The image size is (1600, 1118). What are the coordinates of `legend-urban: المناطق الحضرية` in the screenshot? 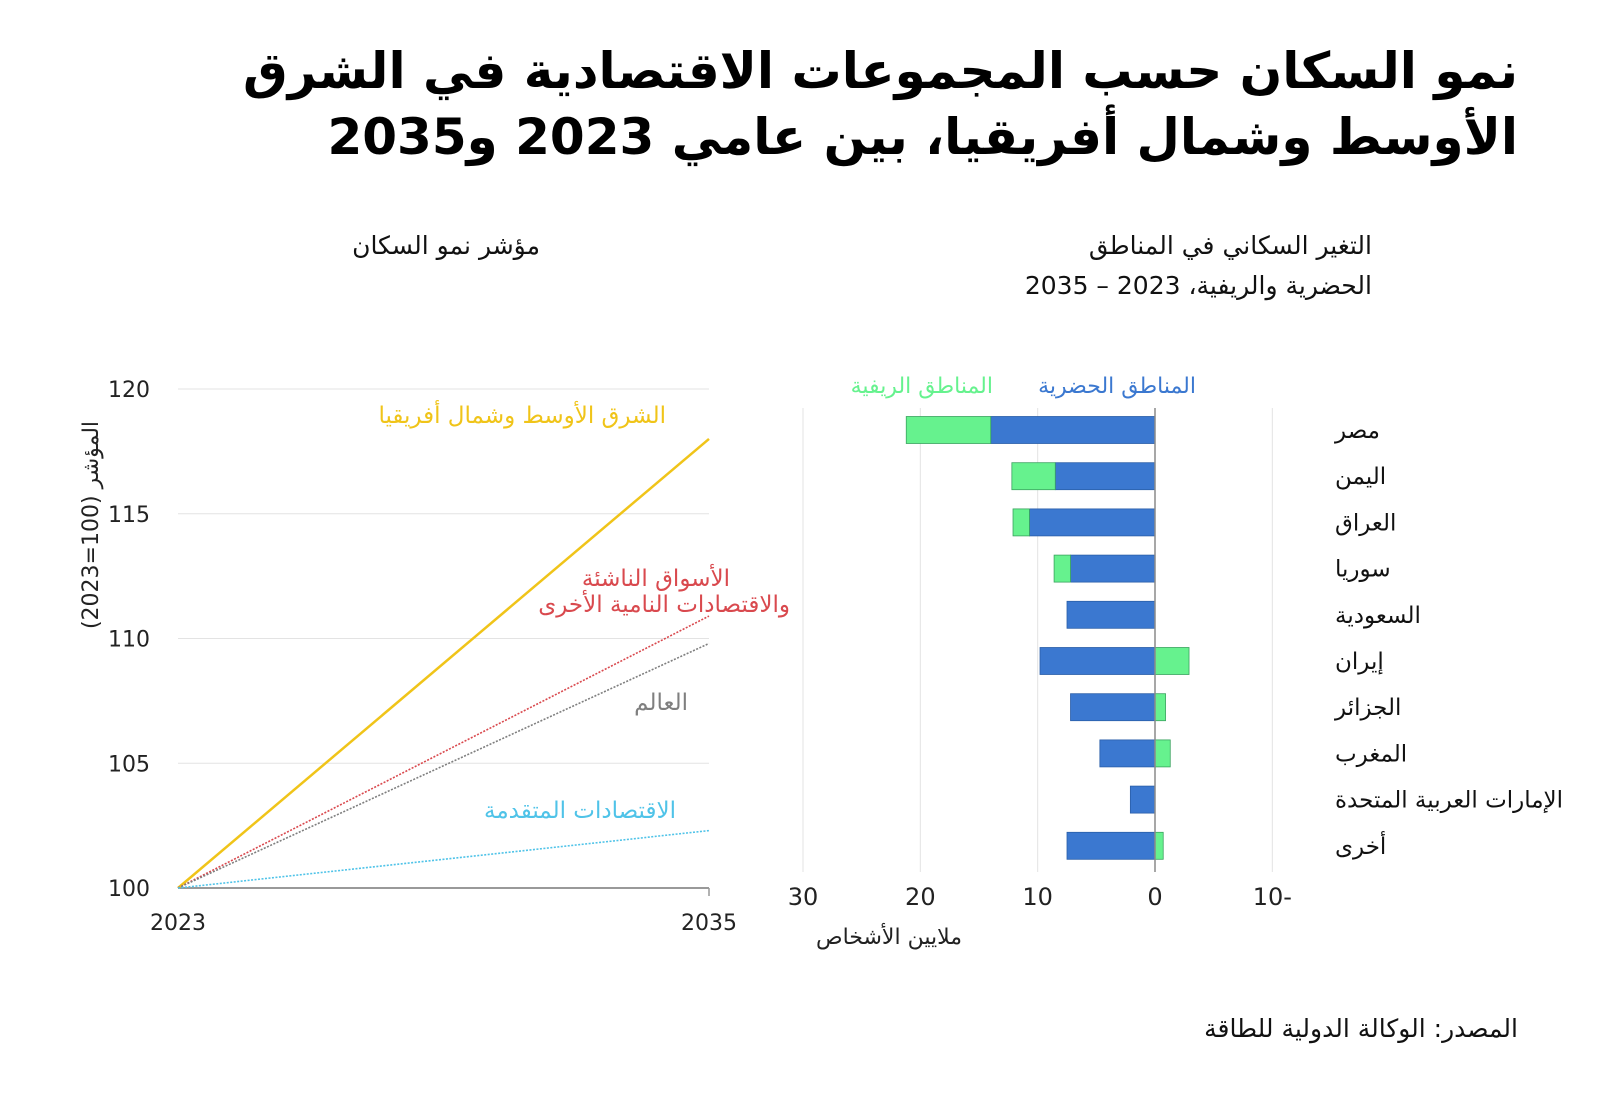 It's located at (1117, 386).